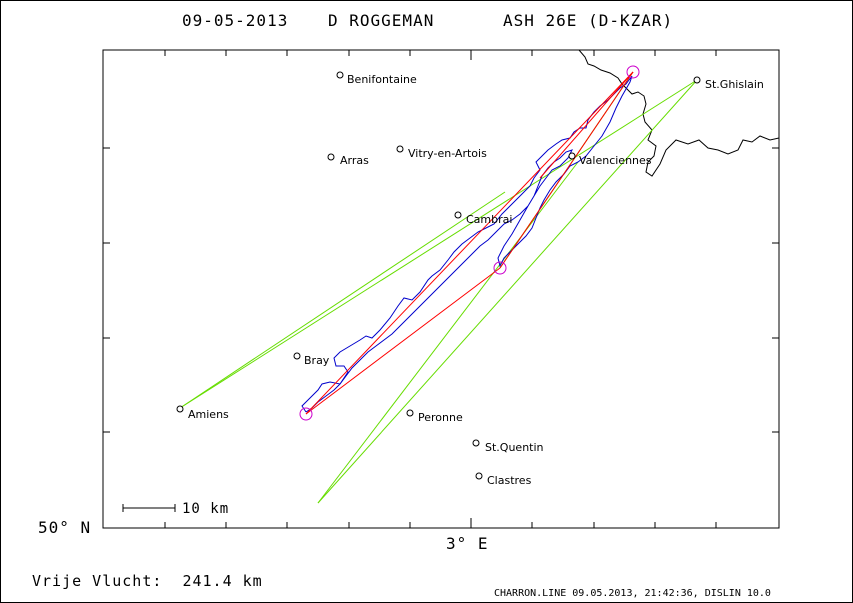 Image resolution: width=853 pixels, height=603 pixels. What do you see at coordinates (235, 20) in the screenshot?
I see `flight-date: 09-05-2013` at bounding box center [235, 20].